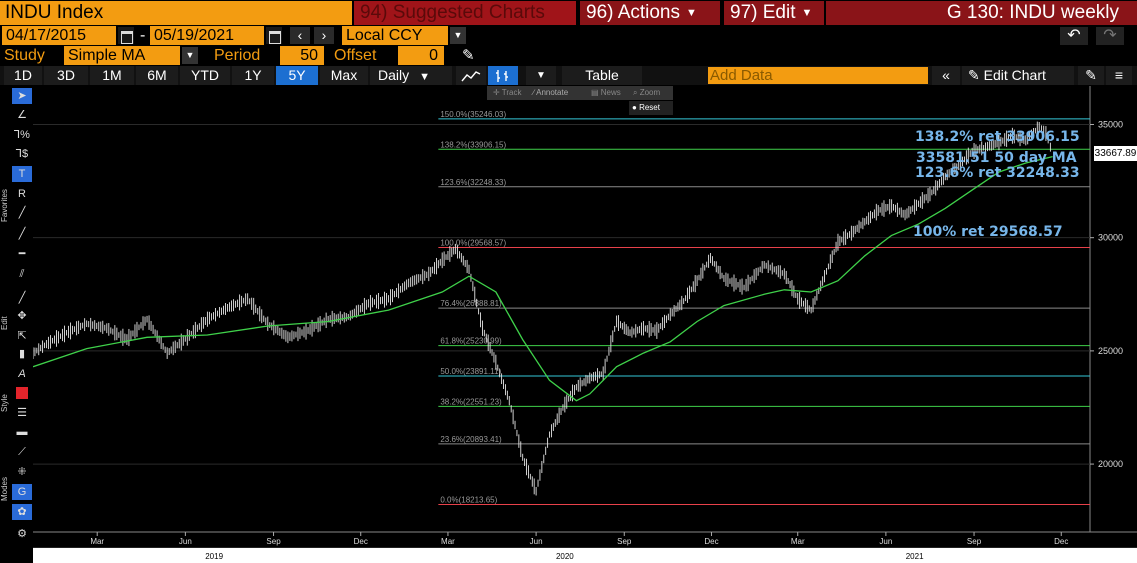 This screenshot has width=1137, height=563. I want to click on period-field: 50, so click(302, 55).